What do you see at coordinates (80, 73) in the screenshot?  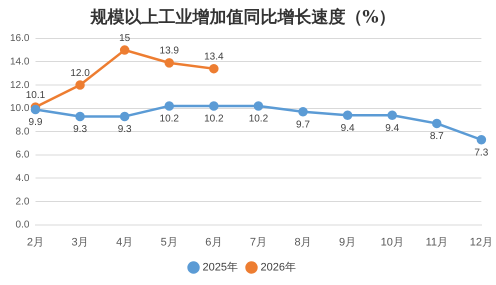 I see `data-label: 12.0` at bounding box center [80, 73].